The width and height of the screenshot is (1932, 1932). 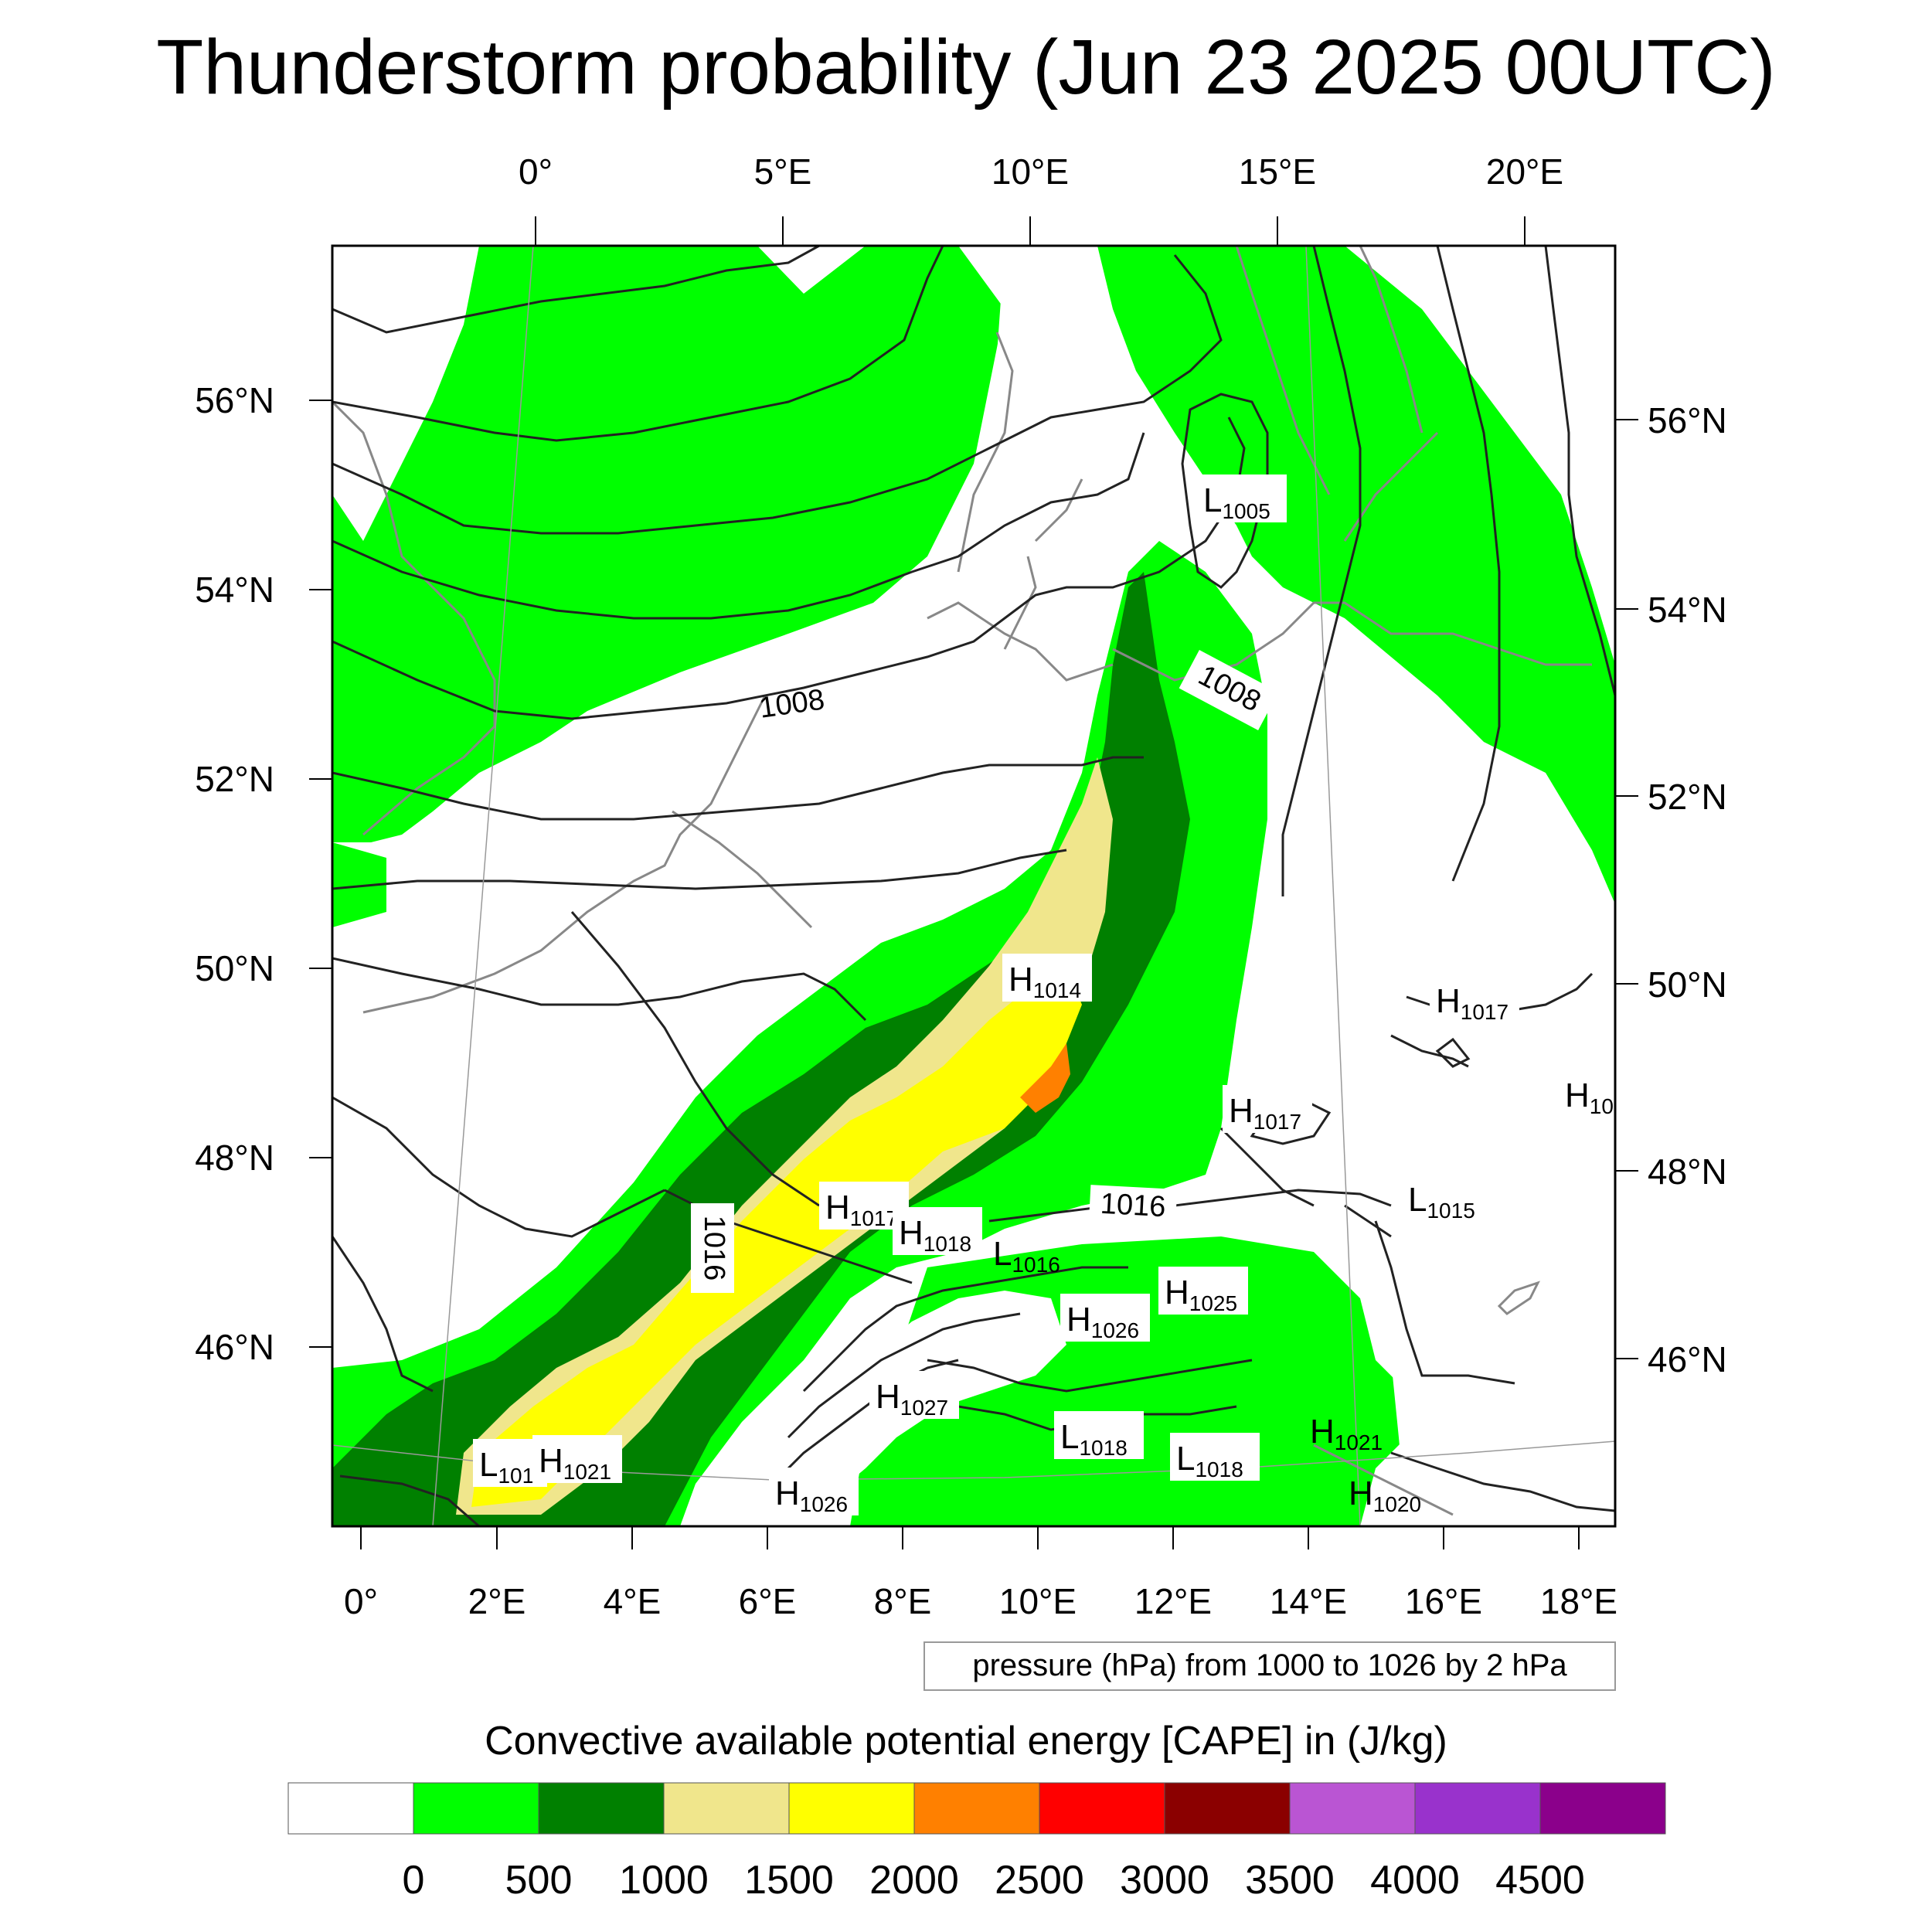 I want to click on pressure-center-label: L1015, so click(x=1441, y=1202).